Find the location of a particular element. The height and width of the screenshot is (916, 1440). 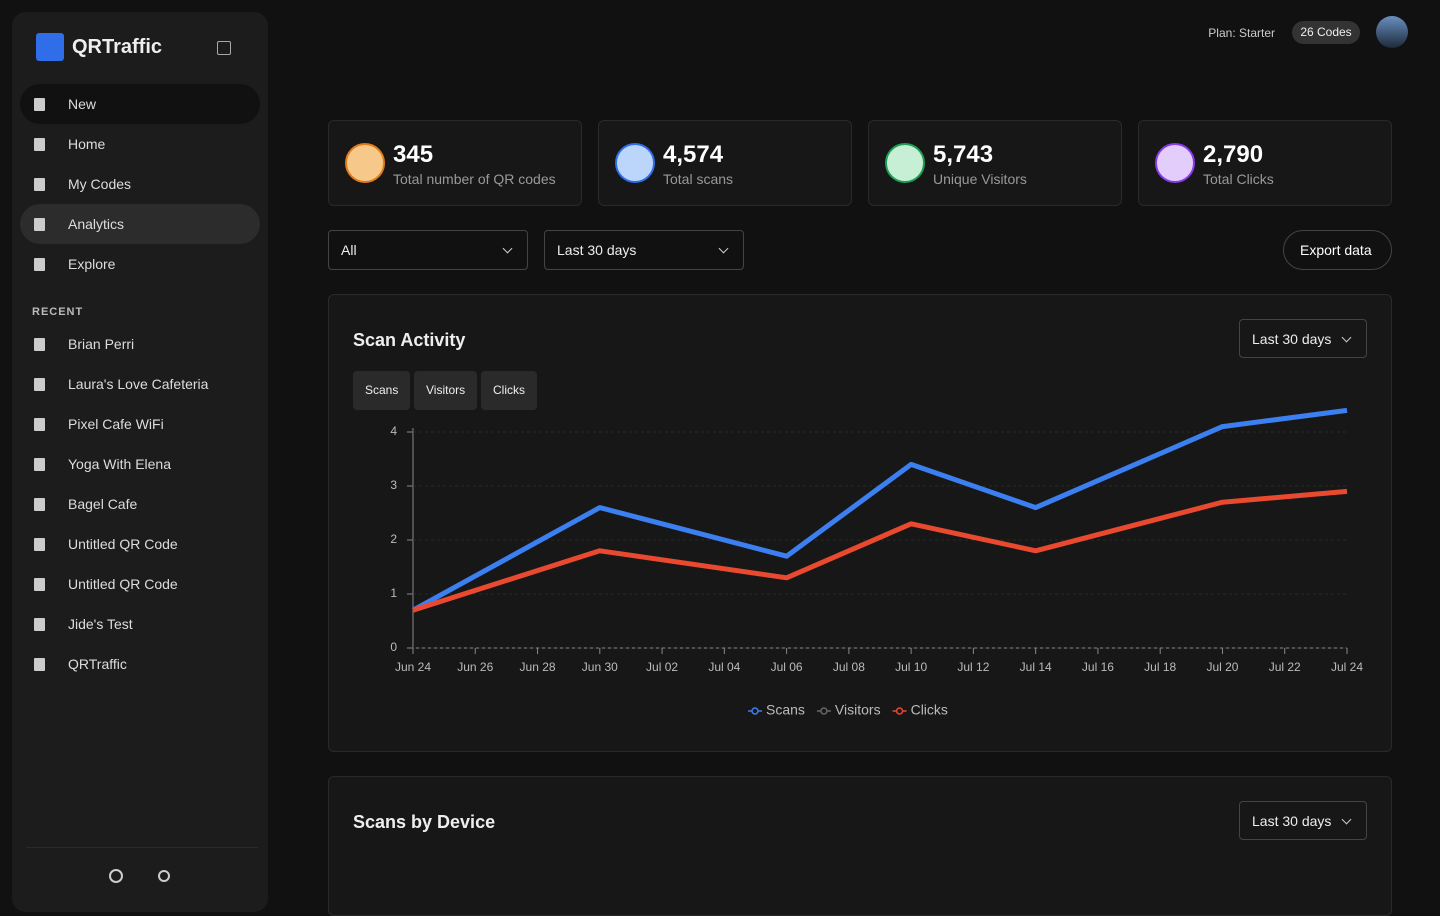

tab: Visitors is located at coordinates (446, 390).